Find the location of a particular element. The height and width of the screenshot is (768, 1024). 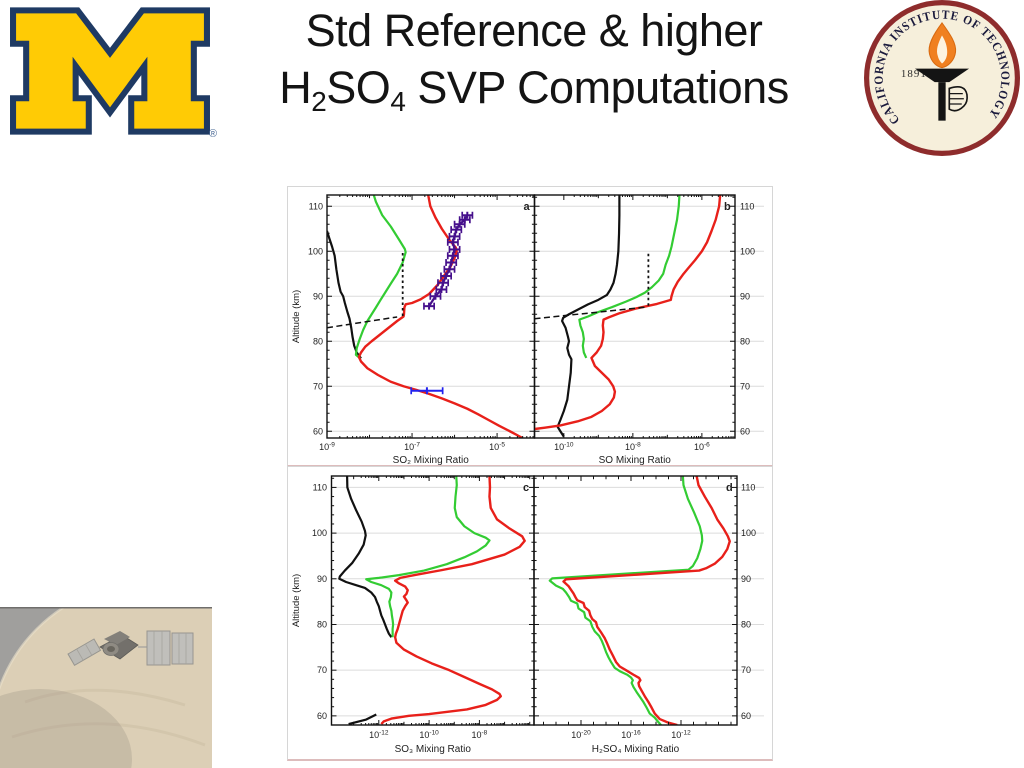

series-black-model-lower is located at coordinates (362, 719).